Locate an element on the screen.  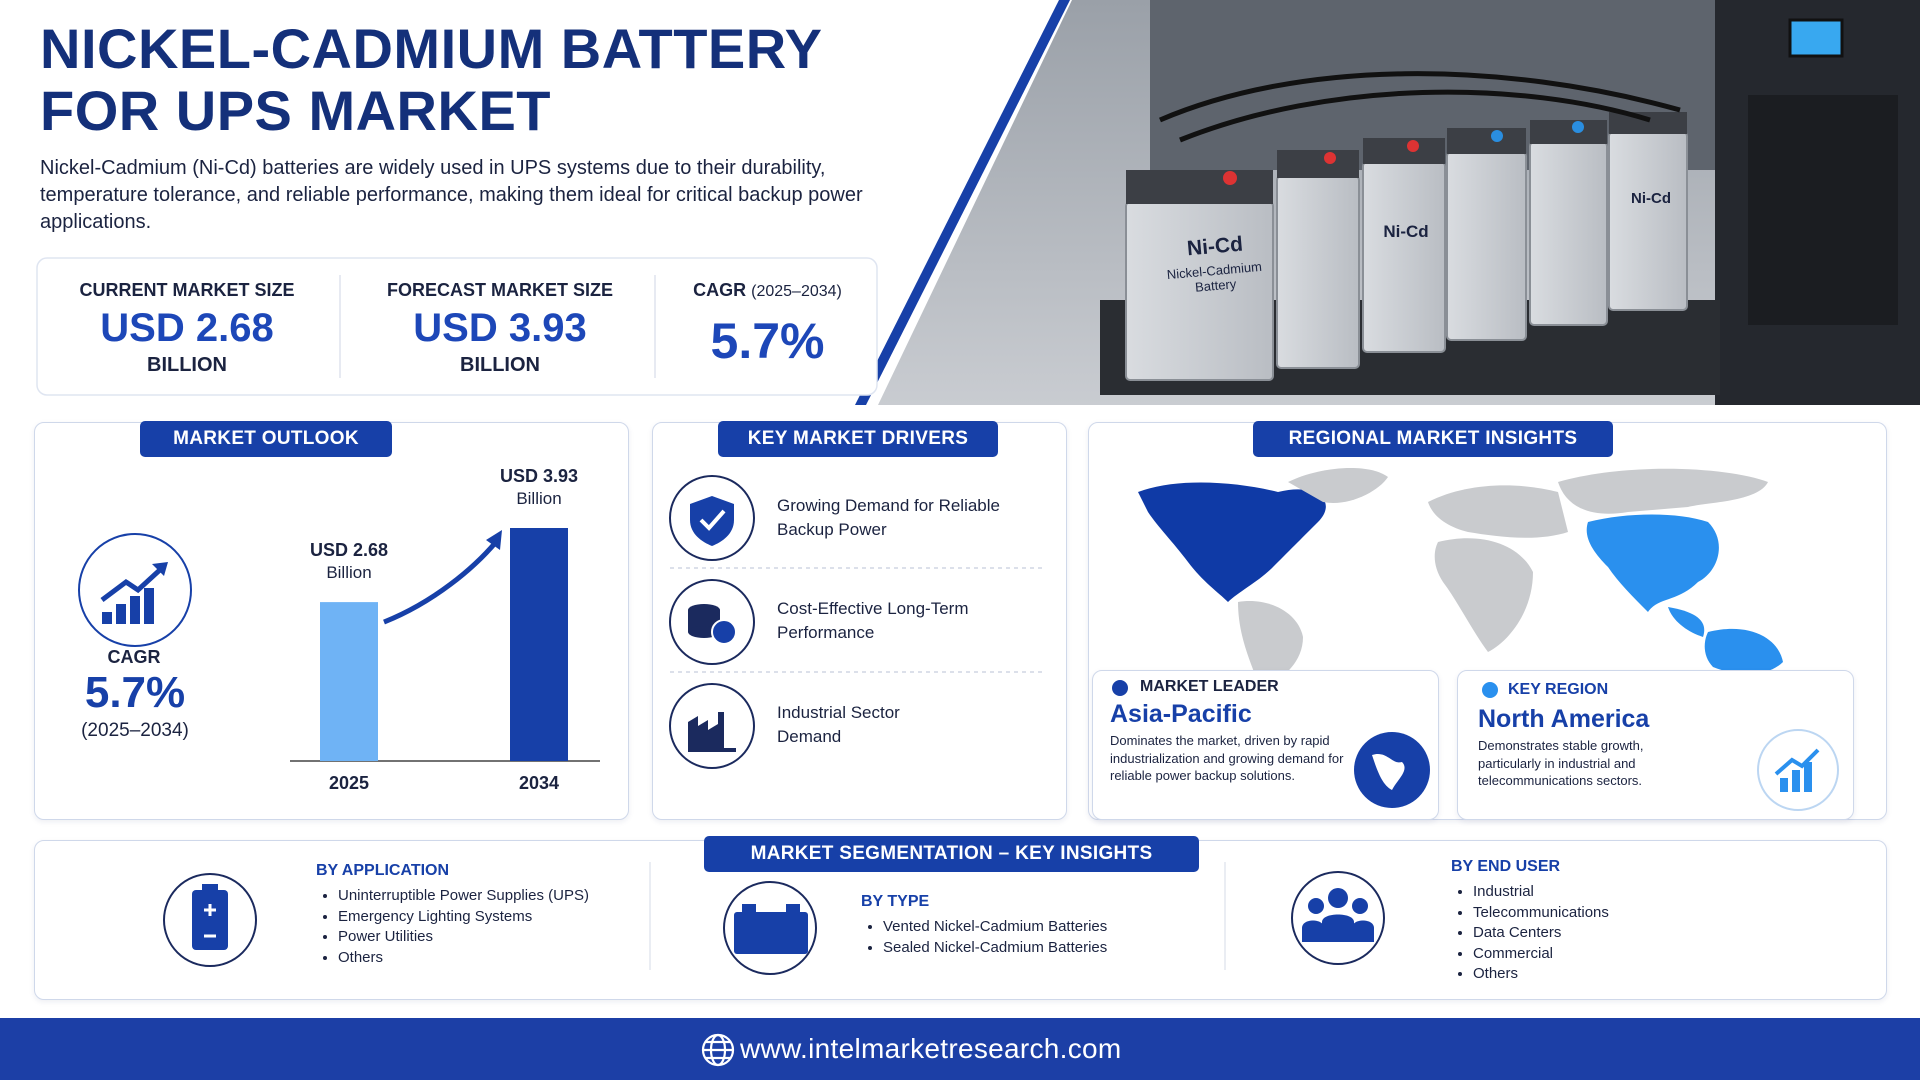
group-item: Commercial is located at coordinates (1541, 954).